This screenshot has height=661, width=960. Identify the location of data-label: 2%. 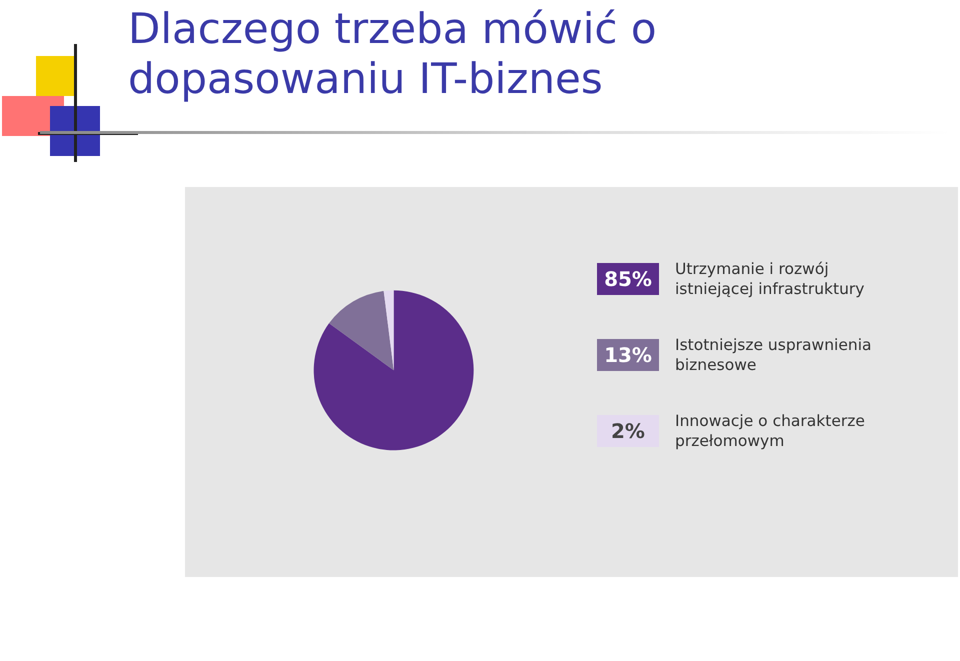
(628, 431).